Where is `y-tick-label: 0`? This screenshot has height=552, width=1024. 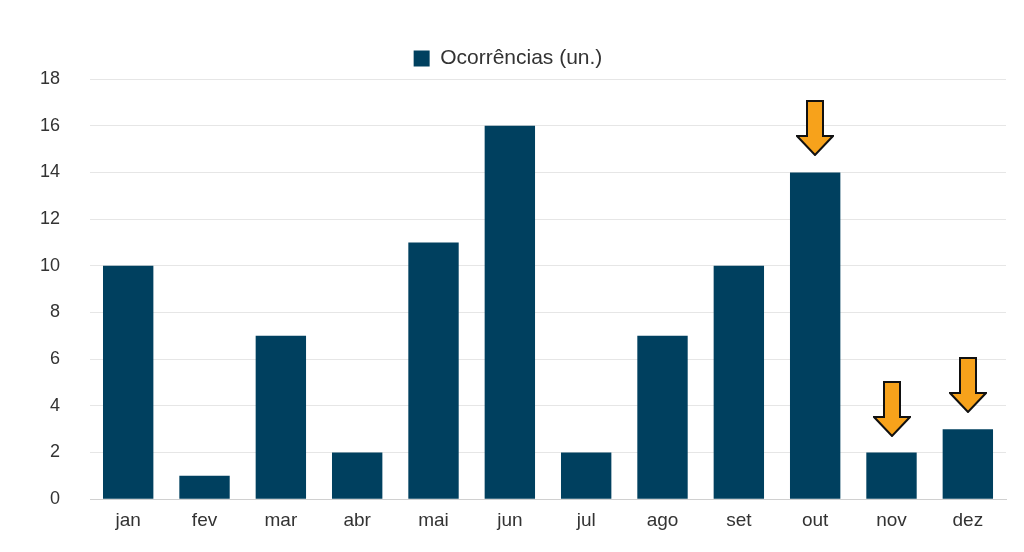 y-tick-label: 0 is located at coordinates (55, 498).